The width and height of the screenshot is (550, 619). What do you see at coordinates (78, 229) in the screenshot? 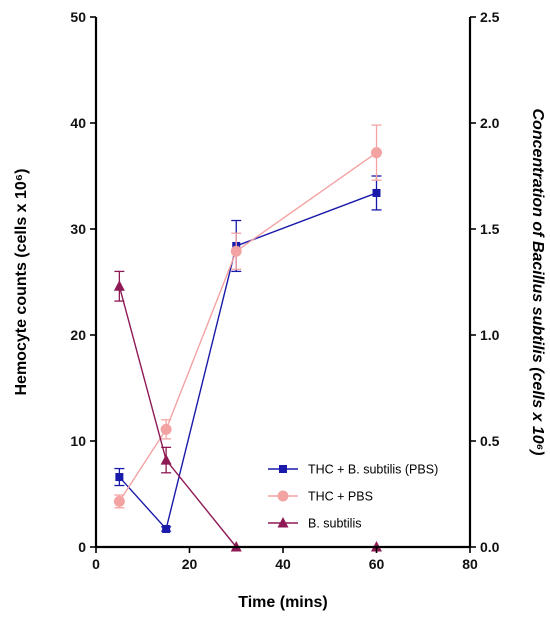
I see `y-tick-label: 30` at bounding box center [78, 229].